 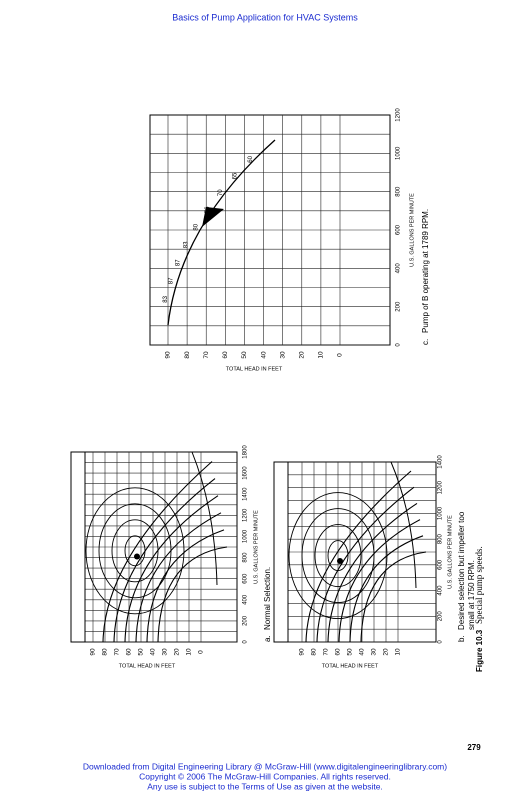 I want to click on efficiency-label: 80, so click(x=197, y=226).